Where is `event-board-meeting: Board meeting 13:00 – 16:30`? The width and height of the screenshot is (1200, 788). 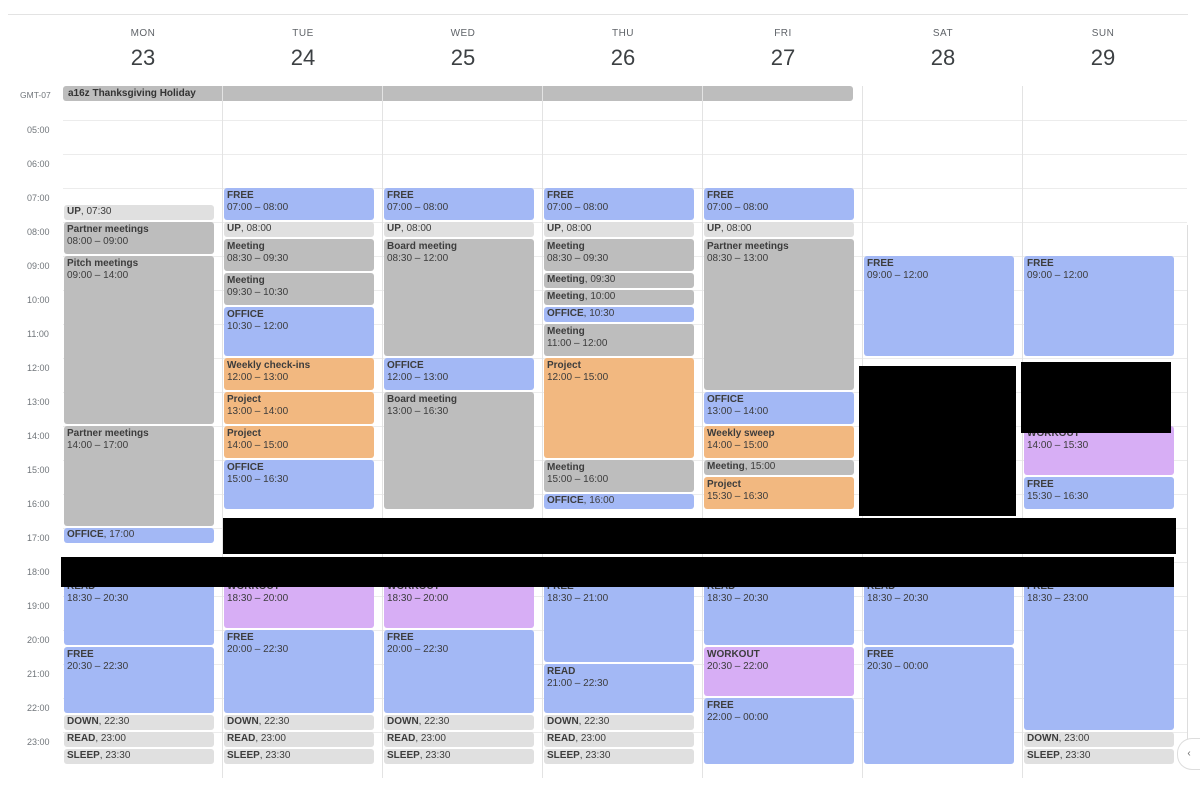 event-board-meeting: Board meeting 13:00 – 16:30 is located at coordinates (459, 450).